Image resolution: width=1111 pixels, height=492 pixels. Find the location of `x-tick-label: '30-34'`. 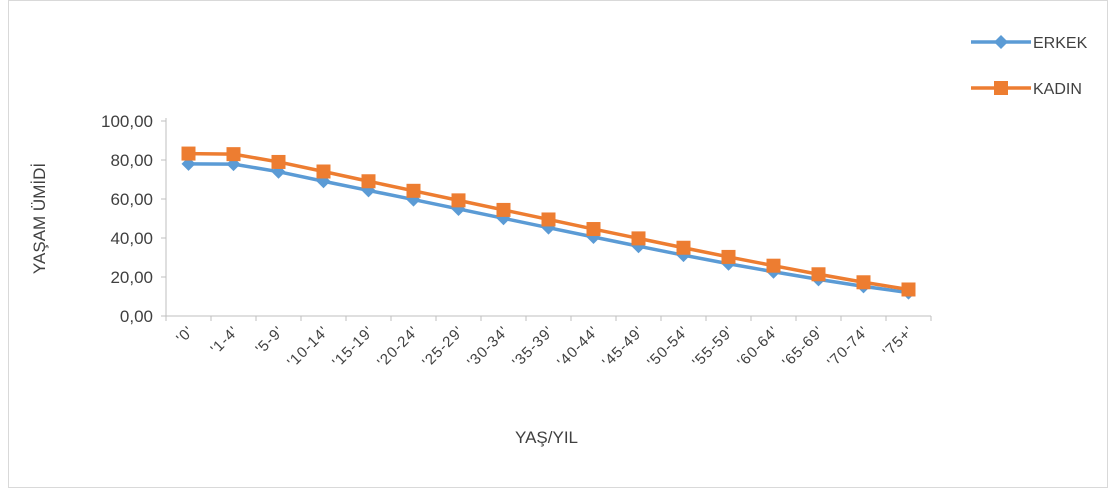

x-tick-label: '30-34' is located at coordinates (488, 347).